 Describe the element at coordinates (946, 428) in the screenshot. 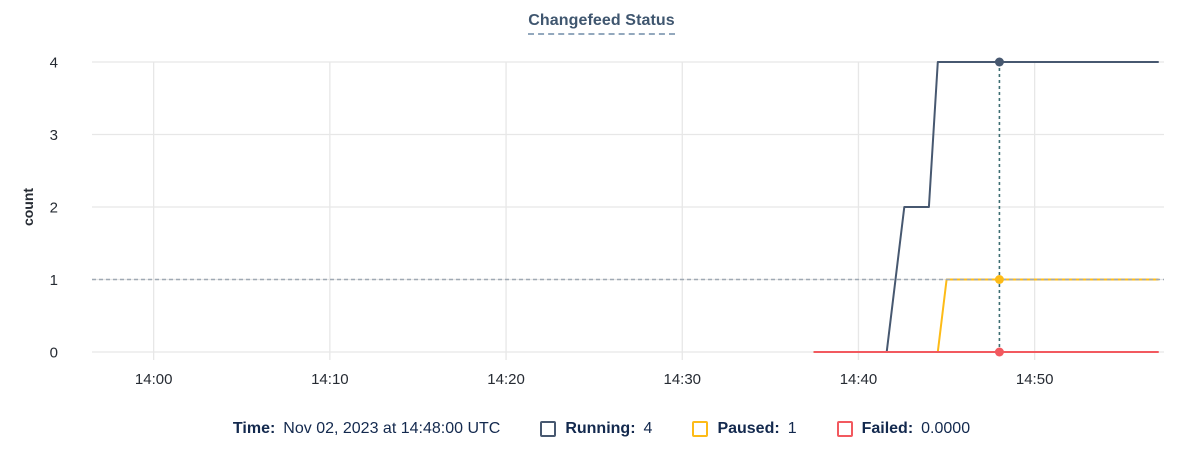

I see `failed-value: 0.0000` at that location.